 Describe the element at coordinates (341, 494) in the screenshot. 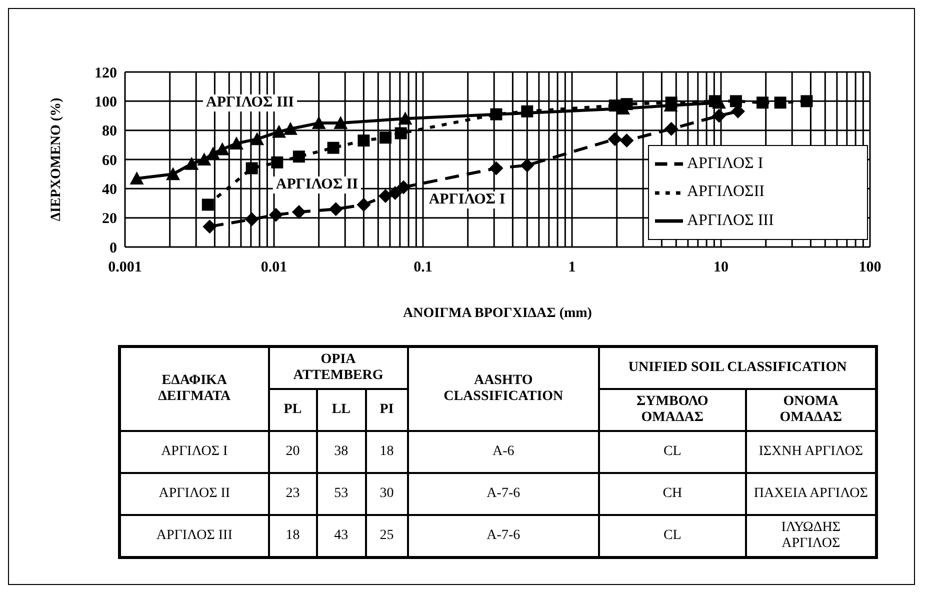

I see `text: 53` at that location.